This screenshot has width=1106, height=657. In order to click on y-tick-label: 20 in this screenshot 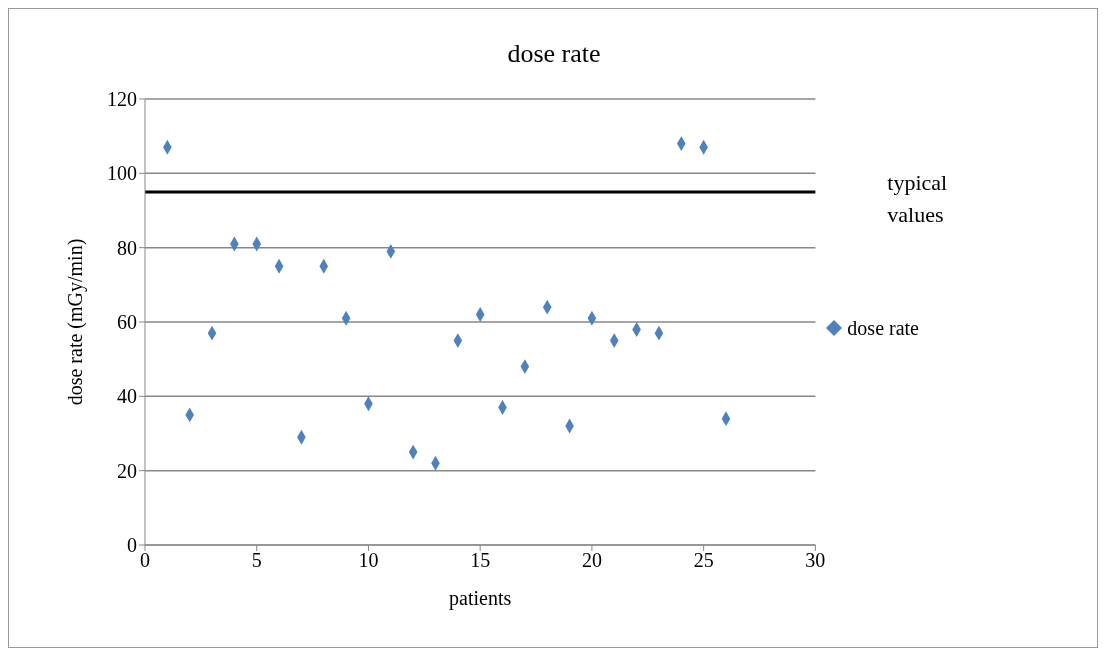, I will do `click(127, 470)`.